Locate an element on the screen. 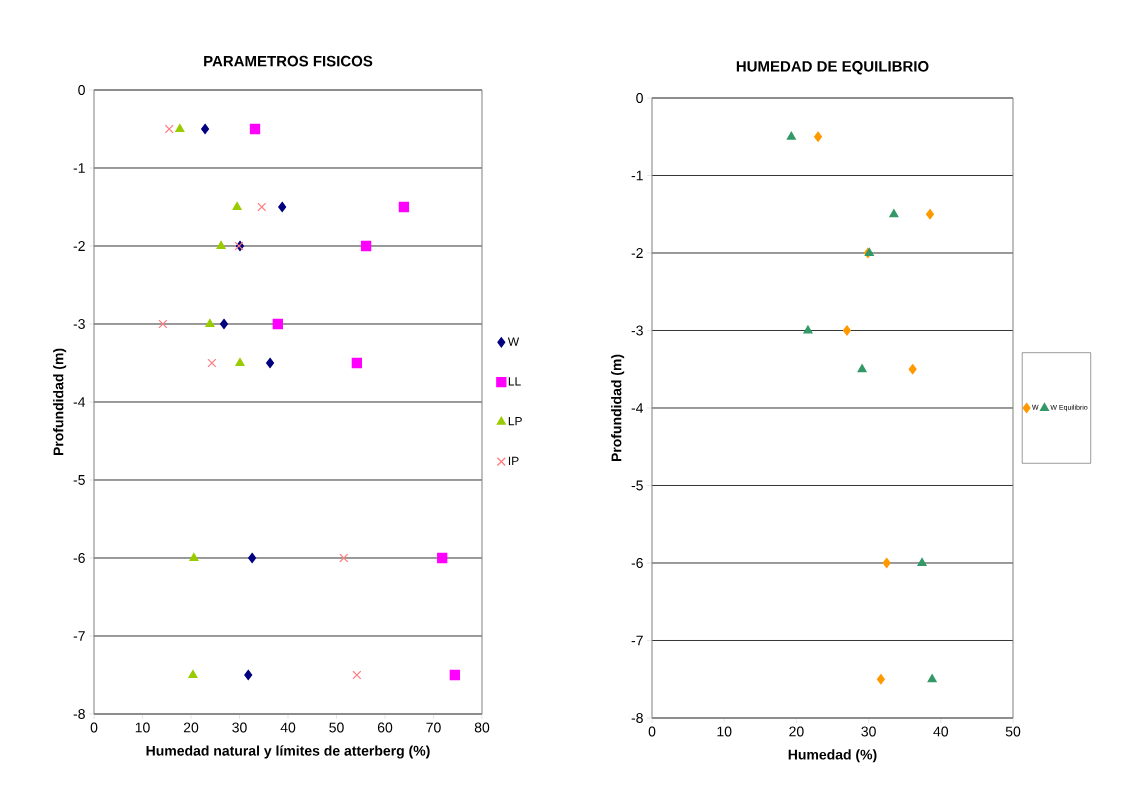 The image size is (1125, 808). legend-label: IP is located at coordinates (513, 460).